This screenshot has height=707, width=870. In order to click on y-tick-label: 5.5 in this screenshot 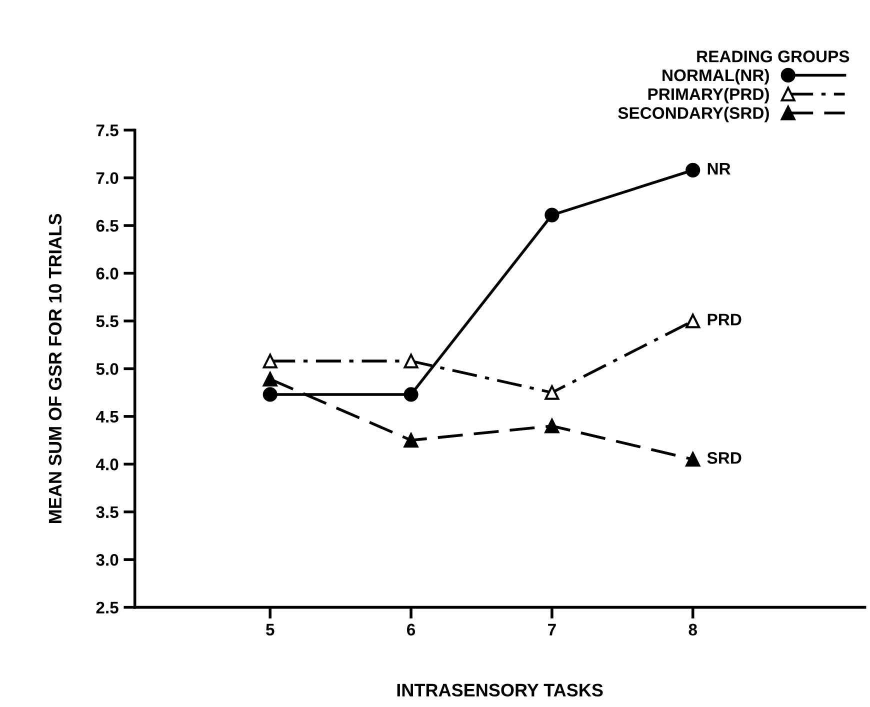, I will do `click(107, 322)`.